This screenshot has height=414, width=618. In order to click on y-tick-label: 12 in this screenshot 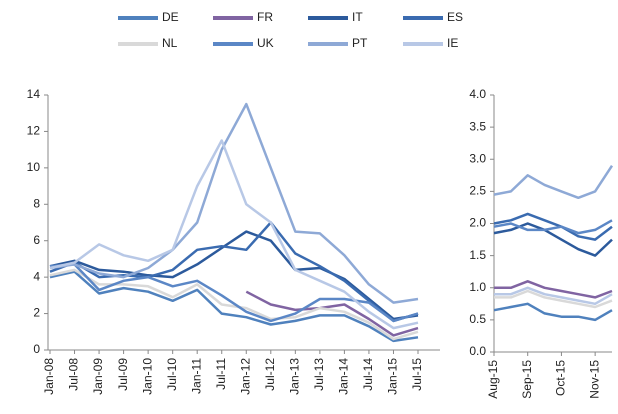, I will do `click(34, 131)`.